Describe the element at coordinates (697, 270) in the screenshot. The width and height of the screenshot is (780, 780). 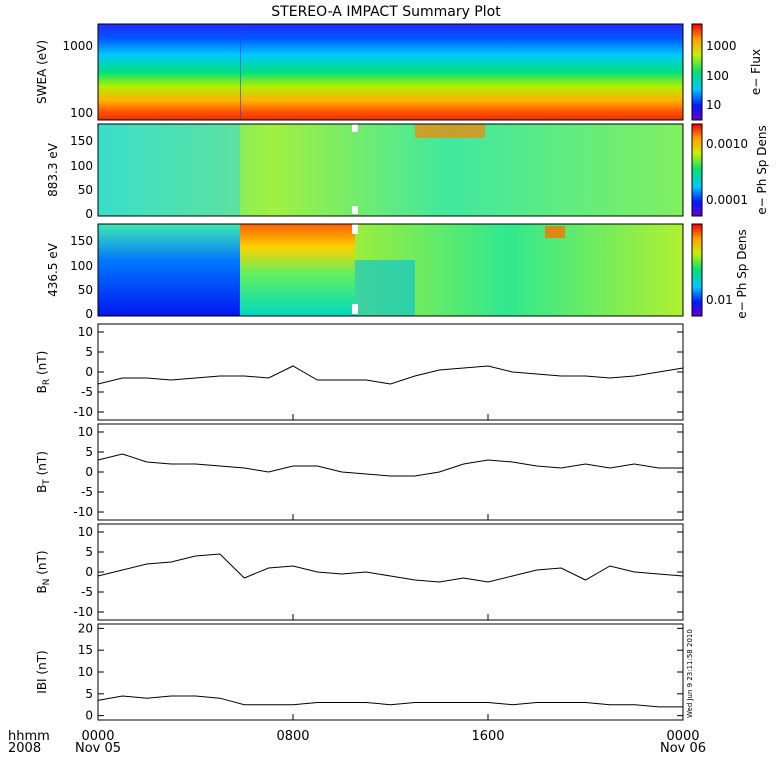
I see `pad-436-colorbar` at that location.